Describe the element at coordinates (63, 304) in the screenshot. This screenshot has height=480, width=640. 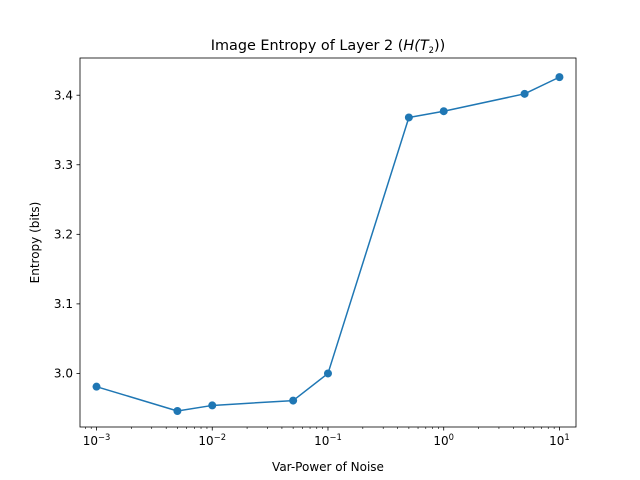
I see `y-tick-label: 3.1` at that location.